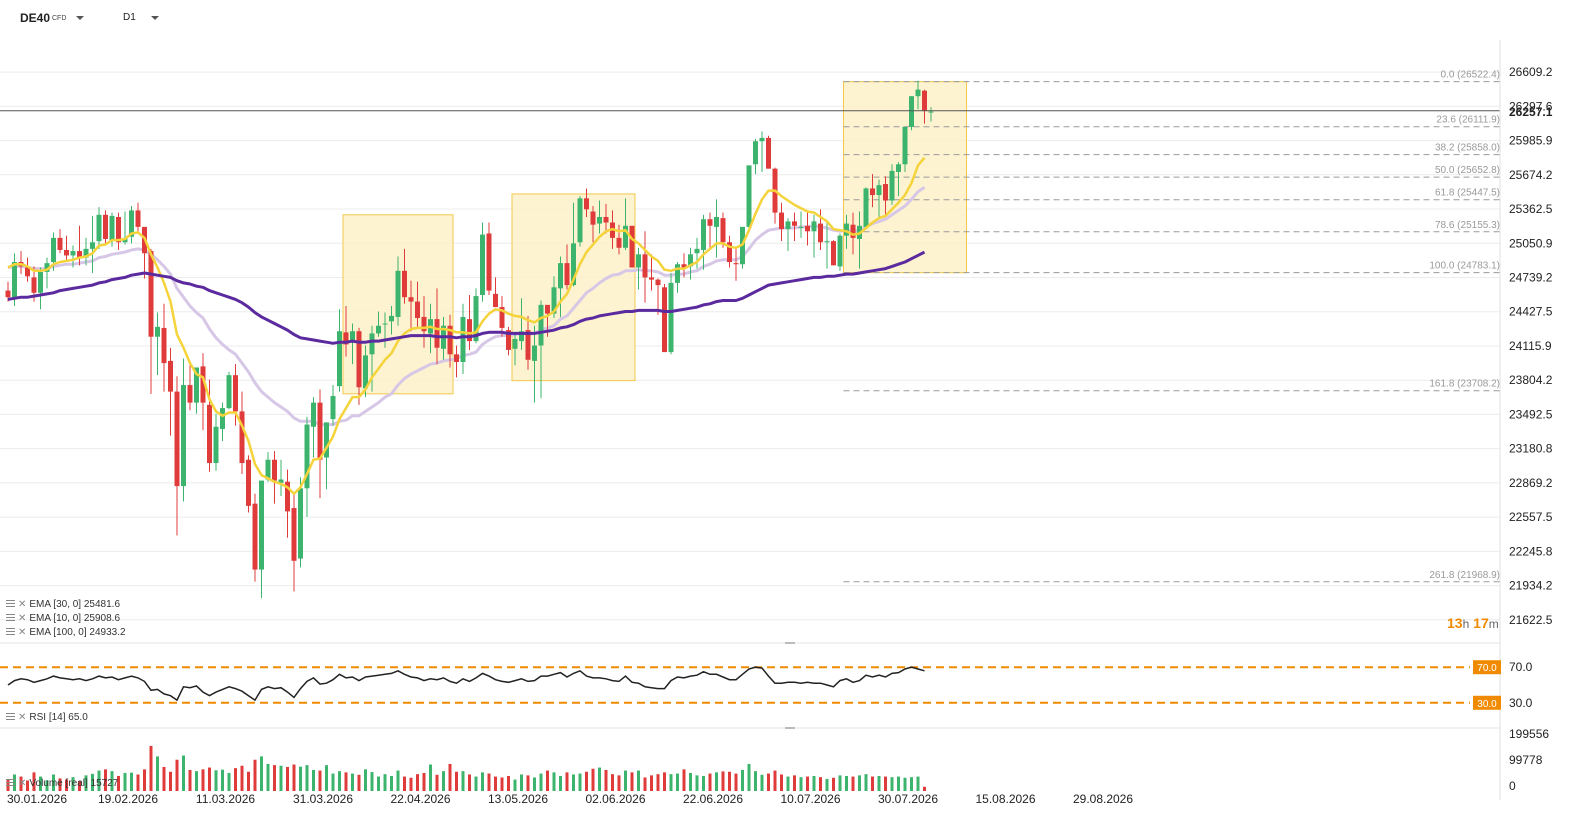 Image resolution: width=1578 pixels, height=820 pixels. I want to click on indicator-ema10: ✕ EMA [10, 0] 25908.6, so click(63, 618).